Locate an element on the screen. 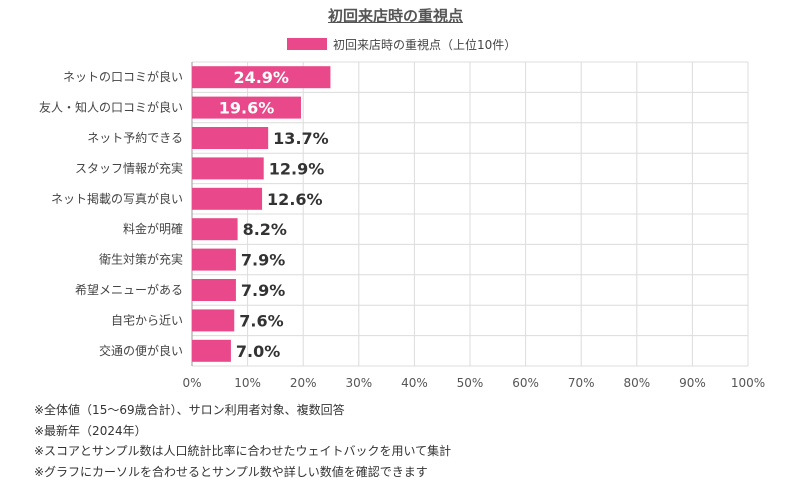 Image resolution: width=791 pixels, height=491 pixels. data-label: 19.6% is located at coordinates (247, 108).